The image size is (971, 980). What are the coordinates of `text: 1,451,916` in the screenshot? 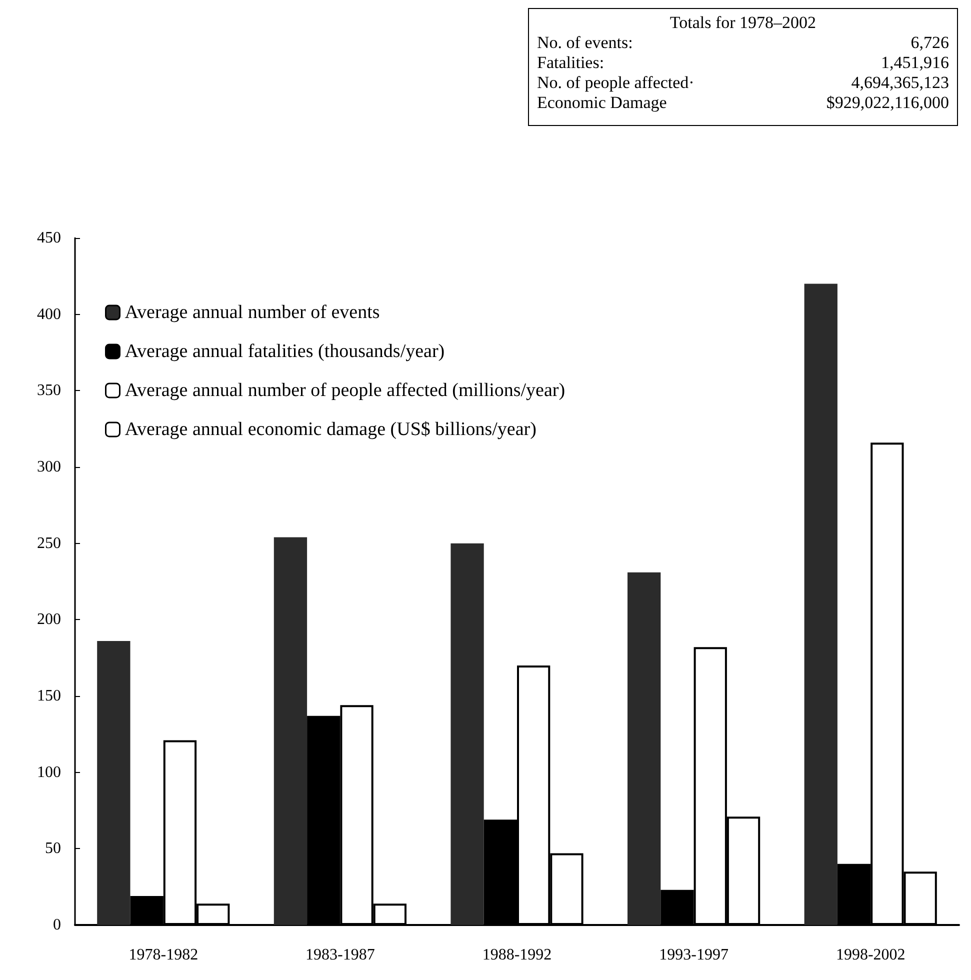 It's located at (914, 63).